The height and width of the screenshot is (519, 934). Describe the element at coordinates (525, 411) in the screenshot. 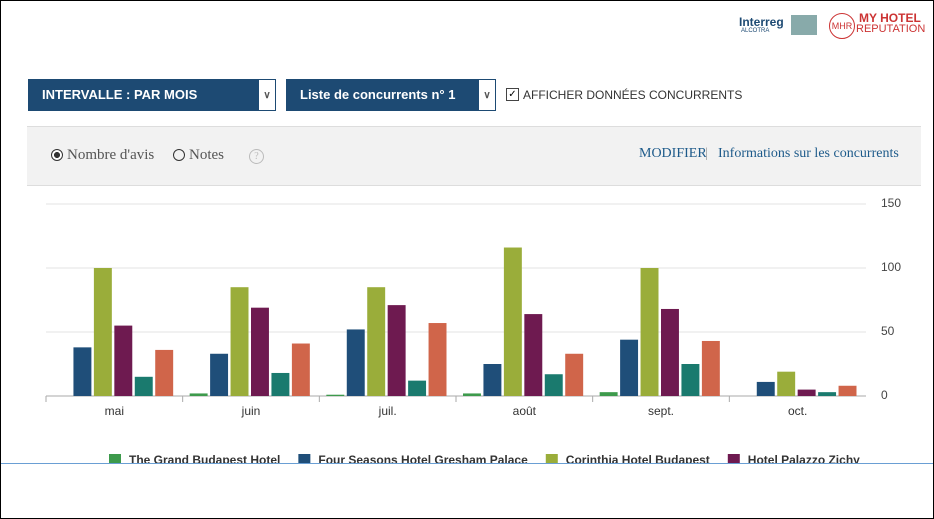

I see `x-tick-label: août` at that location.